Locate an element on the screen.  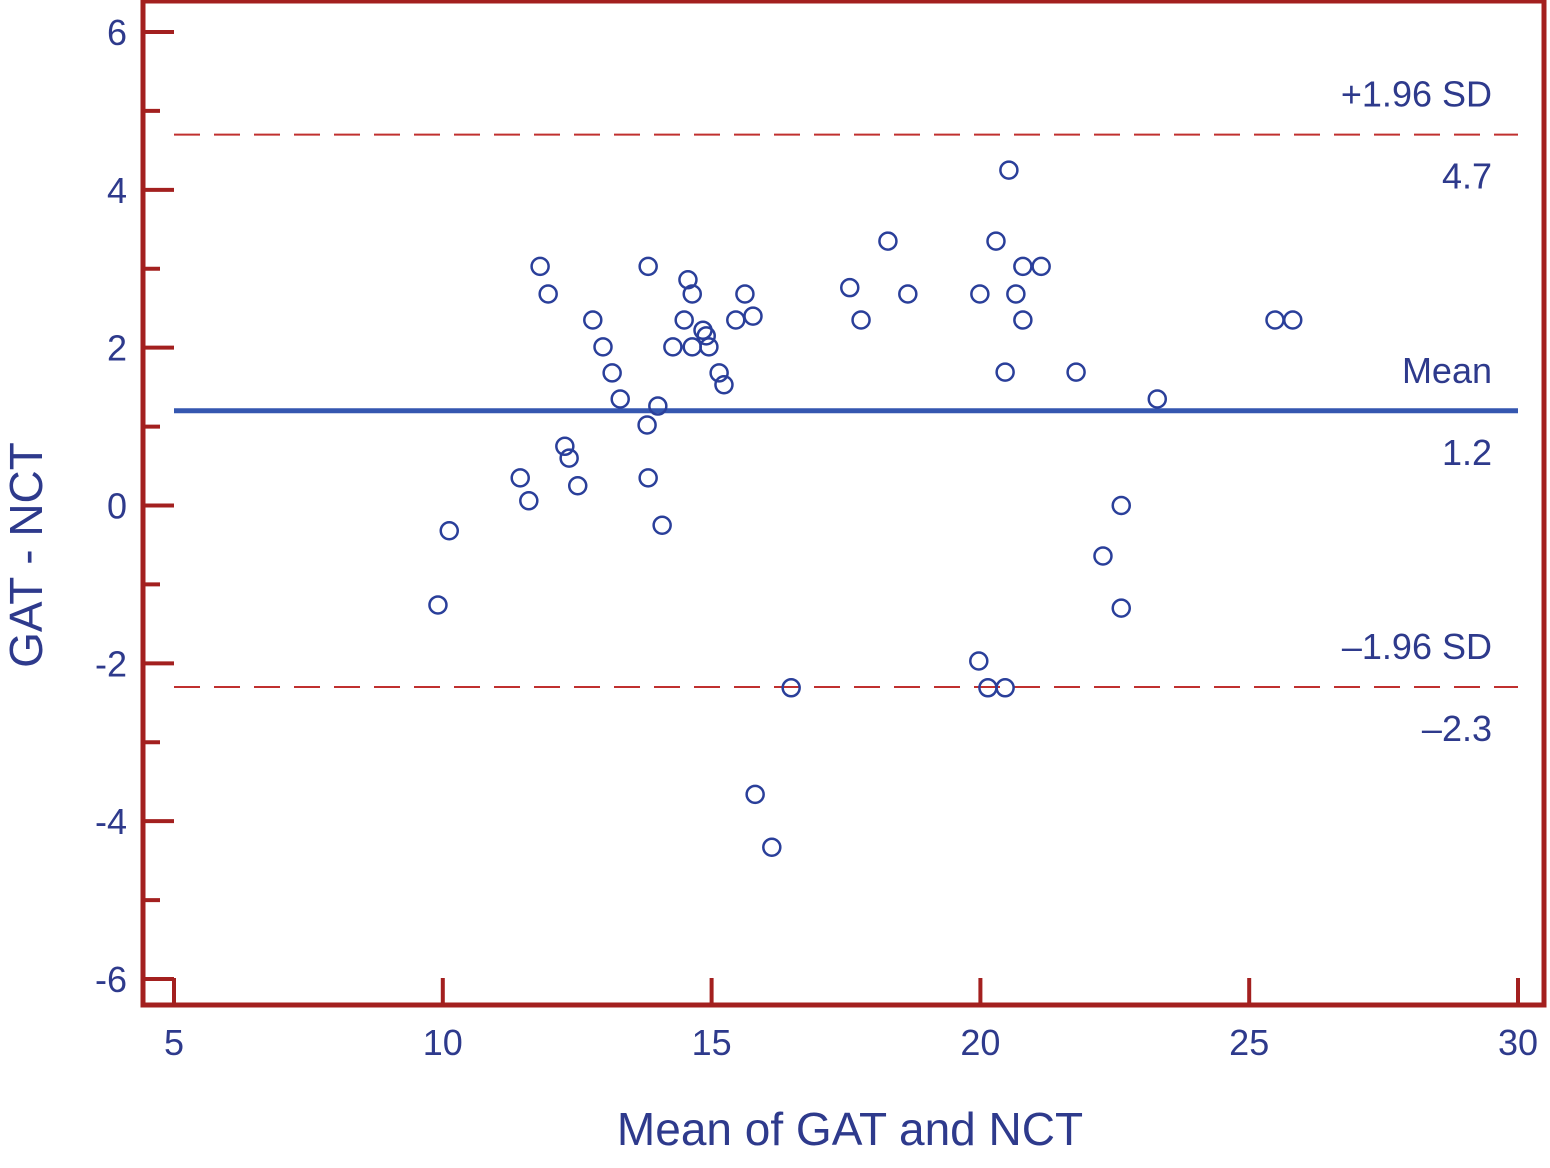
y-tick-label: 6 is located at coordinates (117, 32).